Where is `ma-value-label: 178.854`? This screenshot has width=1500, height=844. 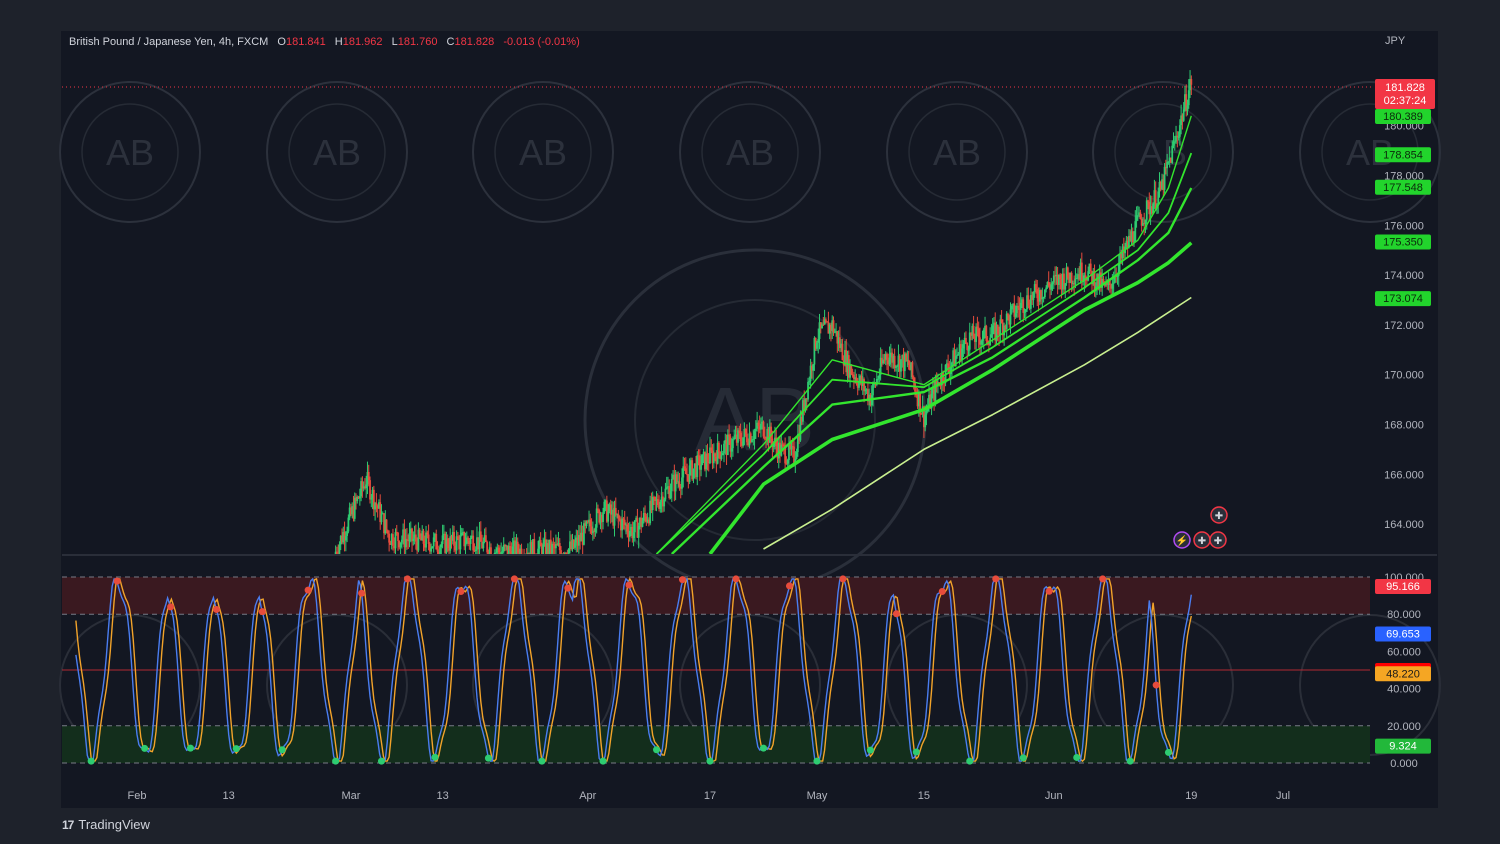 ma-value-label: 178.854 is located at coordinates (1403, 155).